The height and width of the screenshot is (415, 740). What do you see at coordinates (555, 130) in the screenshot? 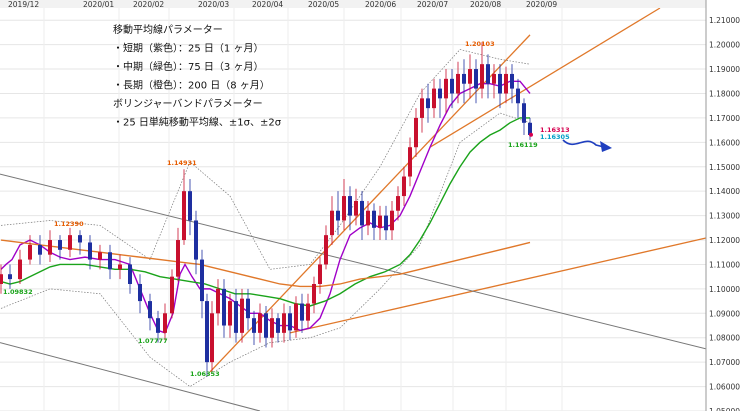
I see `annotation-label: 1.16313` at bounding box center [555, 130].